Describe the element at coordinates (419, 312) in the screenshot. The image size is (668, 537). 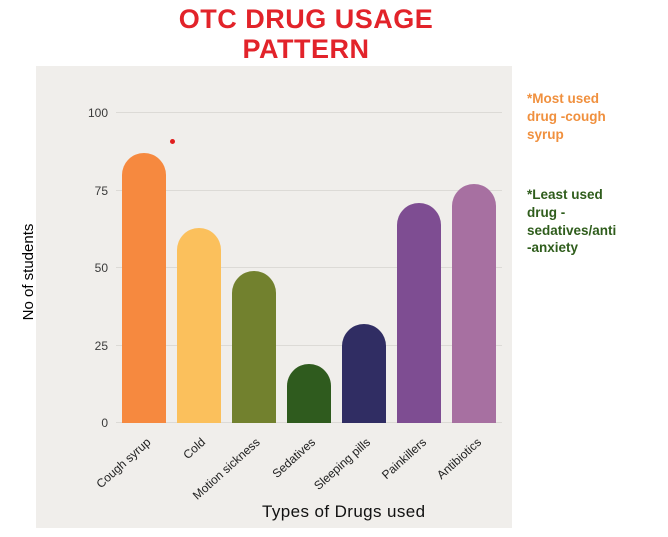
I see `bar-painkillers` at that location.